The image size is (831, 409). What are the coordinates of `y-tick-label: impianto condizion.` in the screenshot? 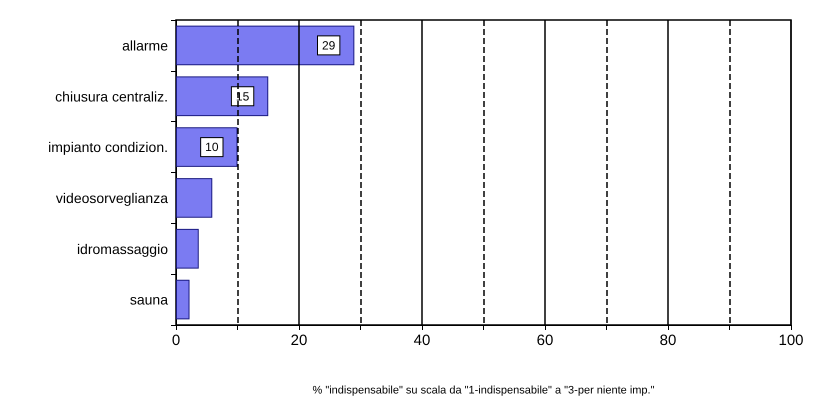 It's located at (108, 147).